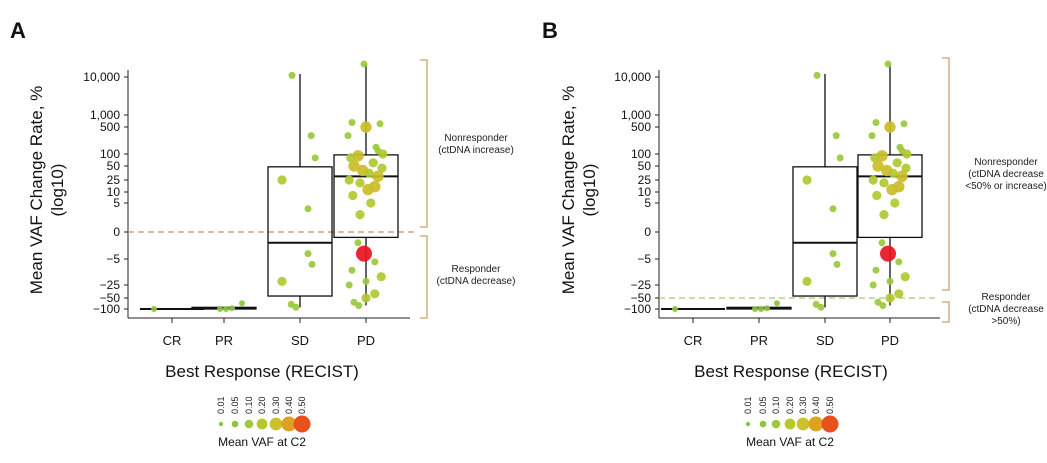 Image resolution: width=1047 pixels, height=463 pixels. What do you see at coordinates (1006, 309) in the screenshot?
I see `responder-annotation-line: (ctDNA decrease` at bounding box center [1006, 309].